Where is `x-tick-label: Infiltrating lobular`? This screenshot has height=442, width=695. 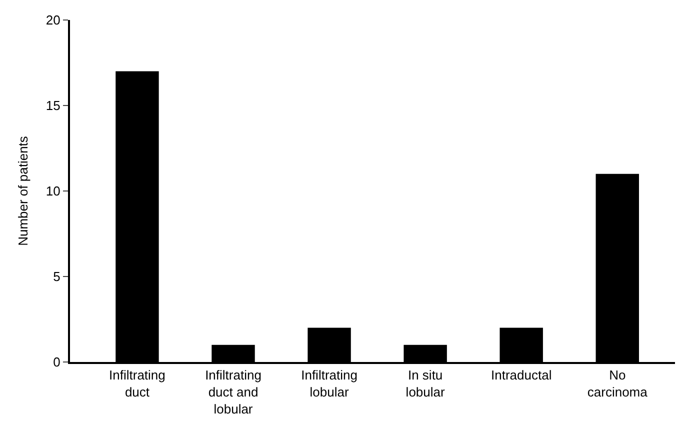 x-tick-label: Infiltrating lobular is located at coordinates (329, 384).